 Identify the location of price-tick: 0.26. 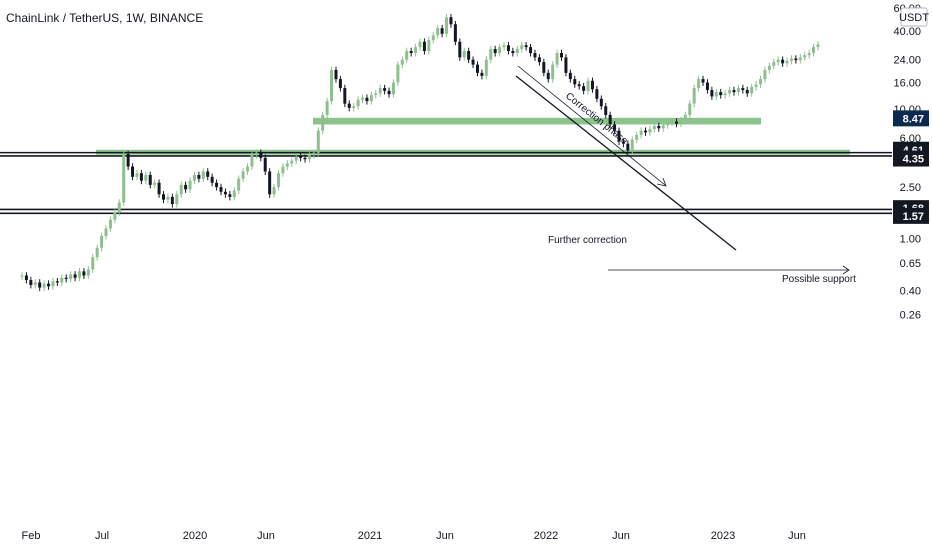
(910, 316).